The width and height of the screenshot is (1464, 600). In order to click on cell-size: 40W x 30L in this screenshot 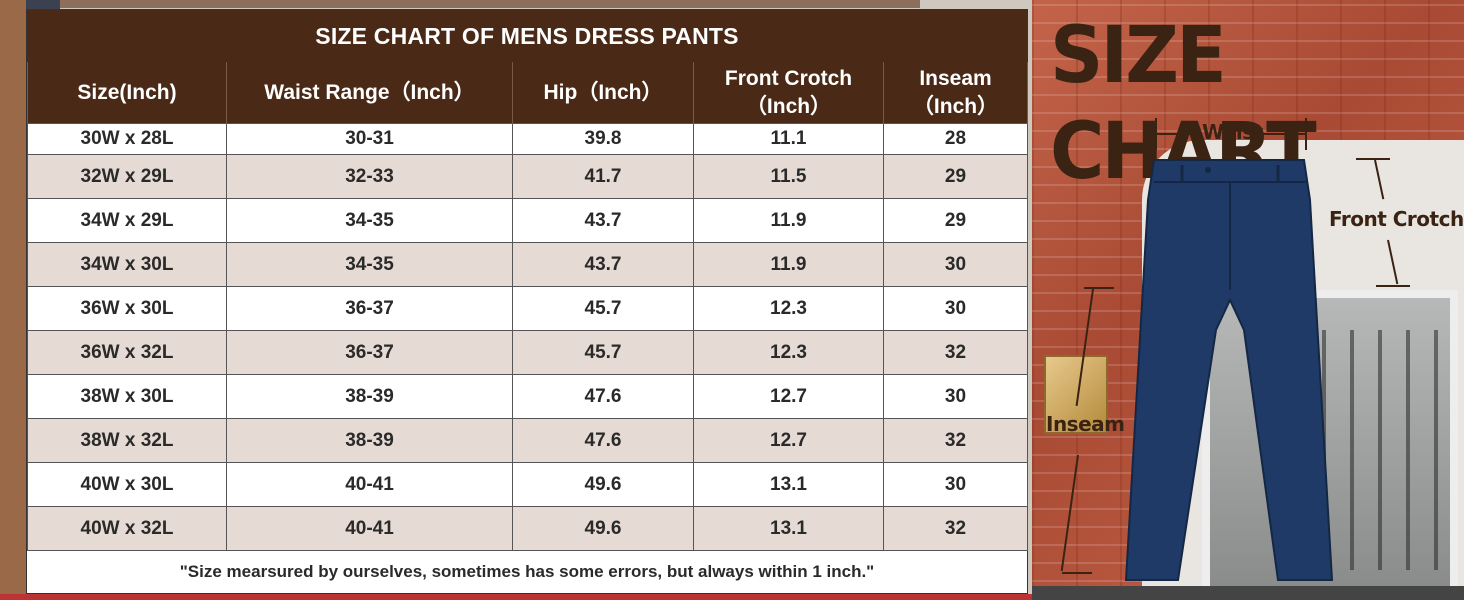, I will do `click(127, 484)`.